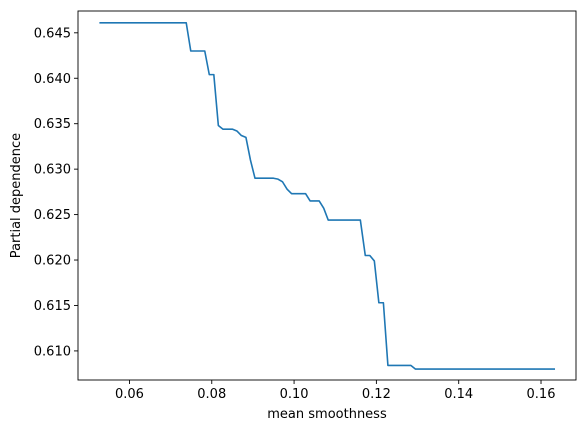 This screenshot has width=584, height=432. I want to click on x-tick-label: 0.10, so click(294, 394).